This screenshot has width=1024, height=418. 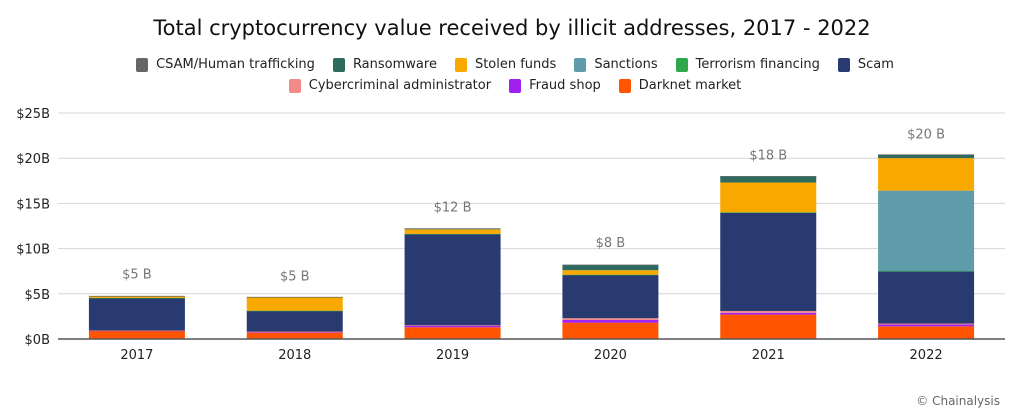 I want to click on legend-label: CSAM/Human trafficking, so click(x=235, y=64).